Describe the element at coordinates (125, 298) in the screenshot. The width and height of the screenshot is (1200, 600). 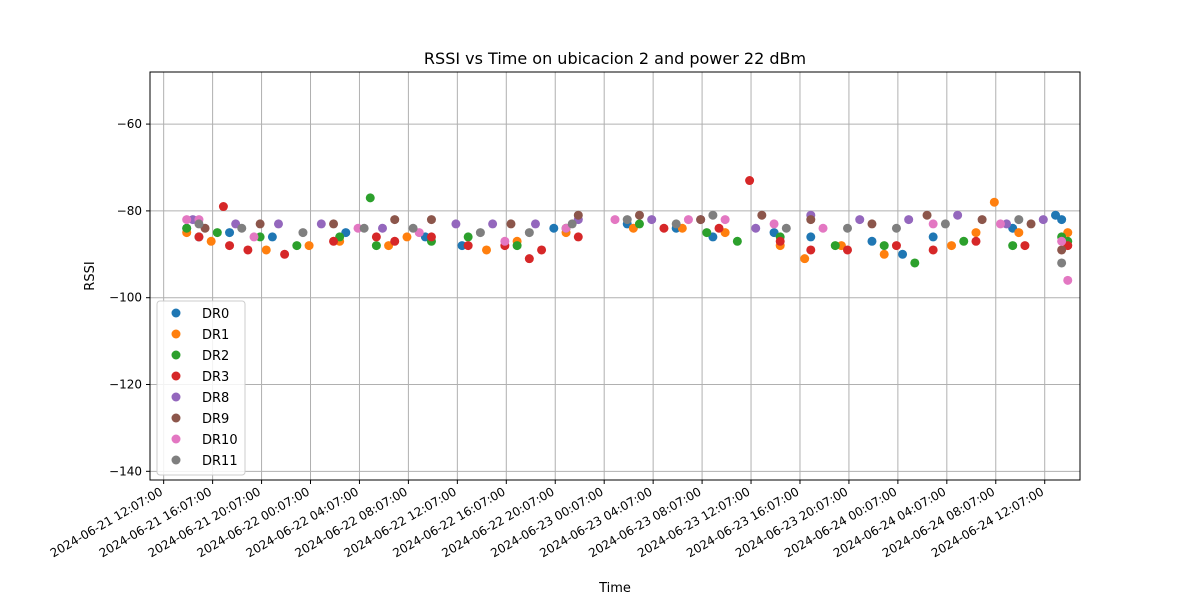
I see `y-tick-label: −100` at that location.